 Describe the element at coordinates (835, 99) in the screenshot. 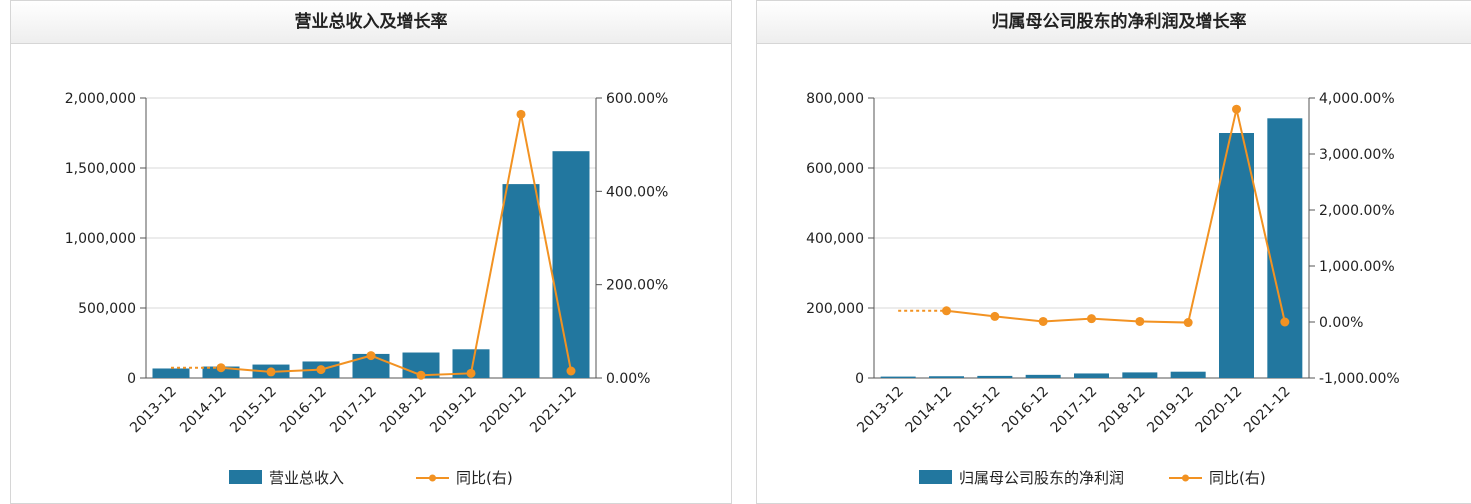

I see `y-axis-tick-label: 800,000` at that location.